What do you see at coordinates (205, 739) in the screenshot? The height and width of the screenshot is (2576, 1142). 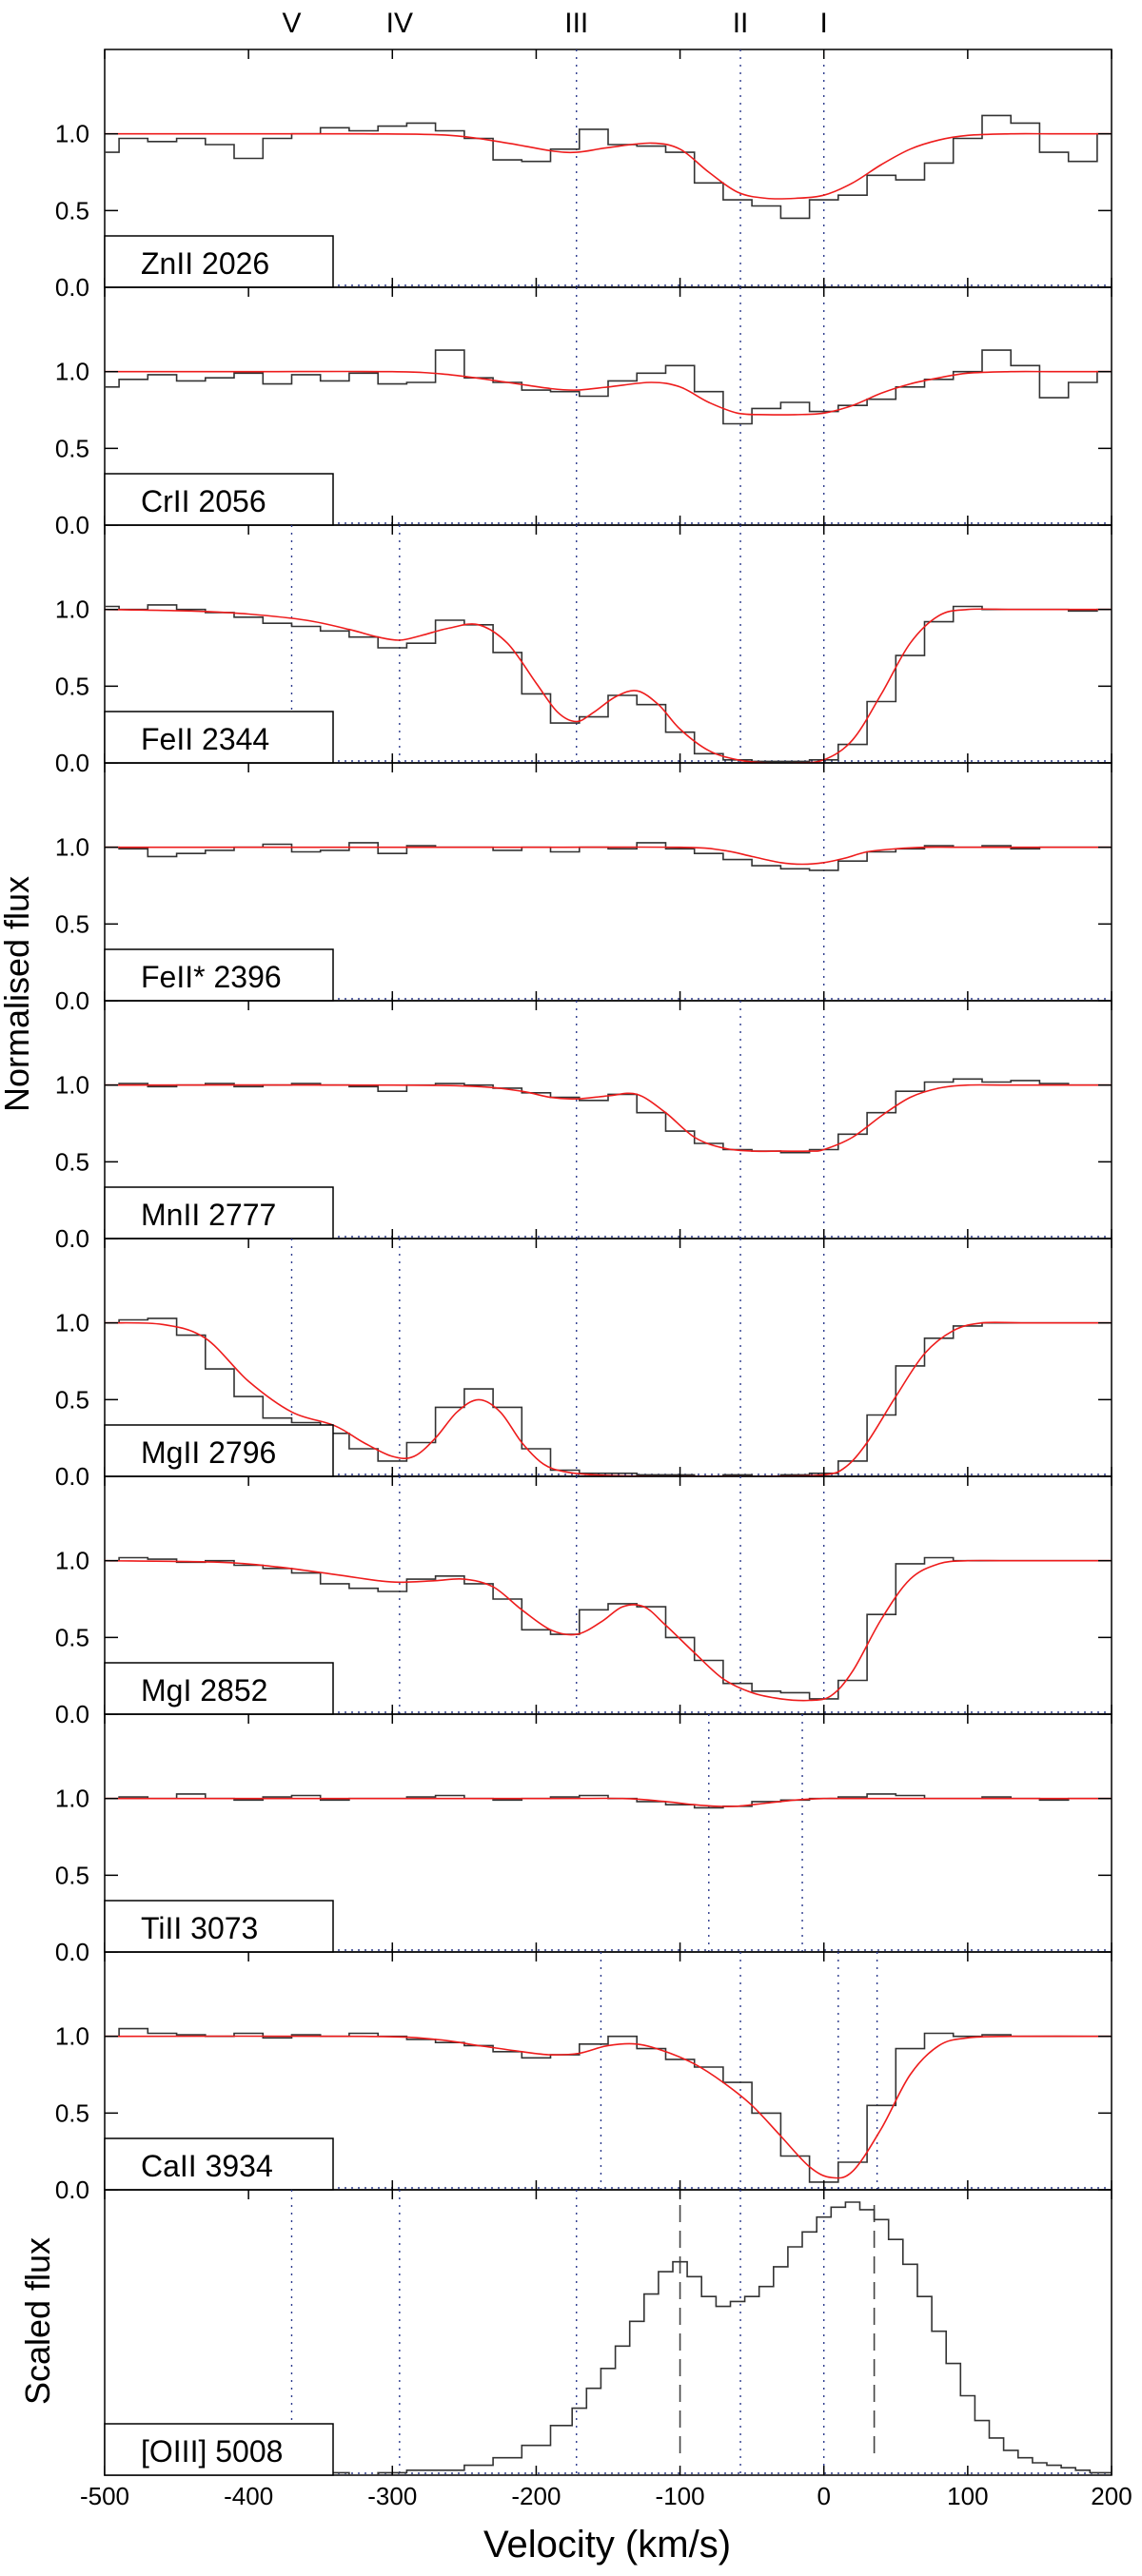 I see `ion-label: FeII 2344` at bounding box center [205, 739].